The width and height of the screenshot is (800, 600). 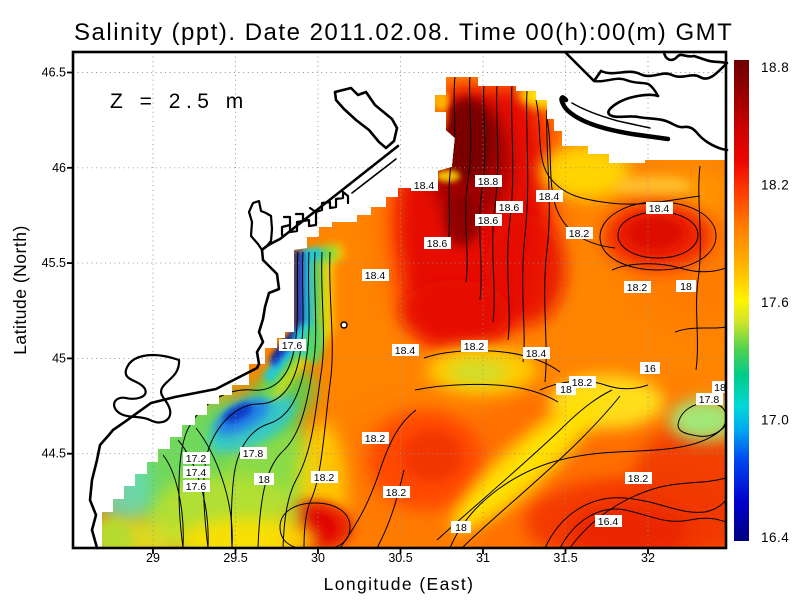 What do you see at coordinates (648, 558) in the screenshot?
I see `svg-text: 32` at bounding box center [648, 558].